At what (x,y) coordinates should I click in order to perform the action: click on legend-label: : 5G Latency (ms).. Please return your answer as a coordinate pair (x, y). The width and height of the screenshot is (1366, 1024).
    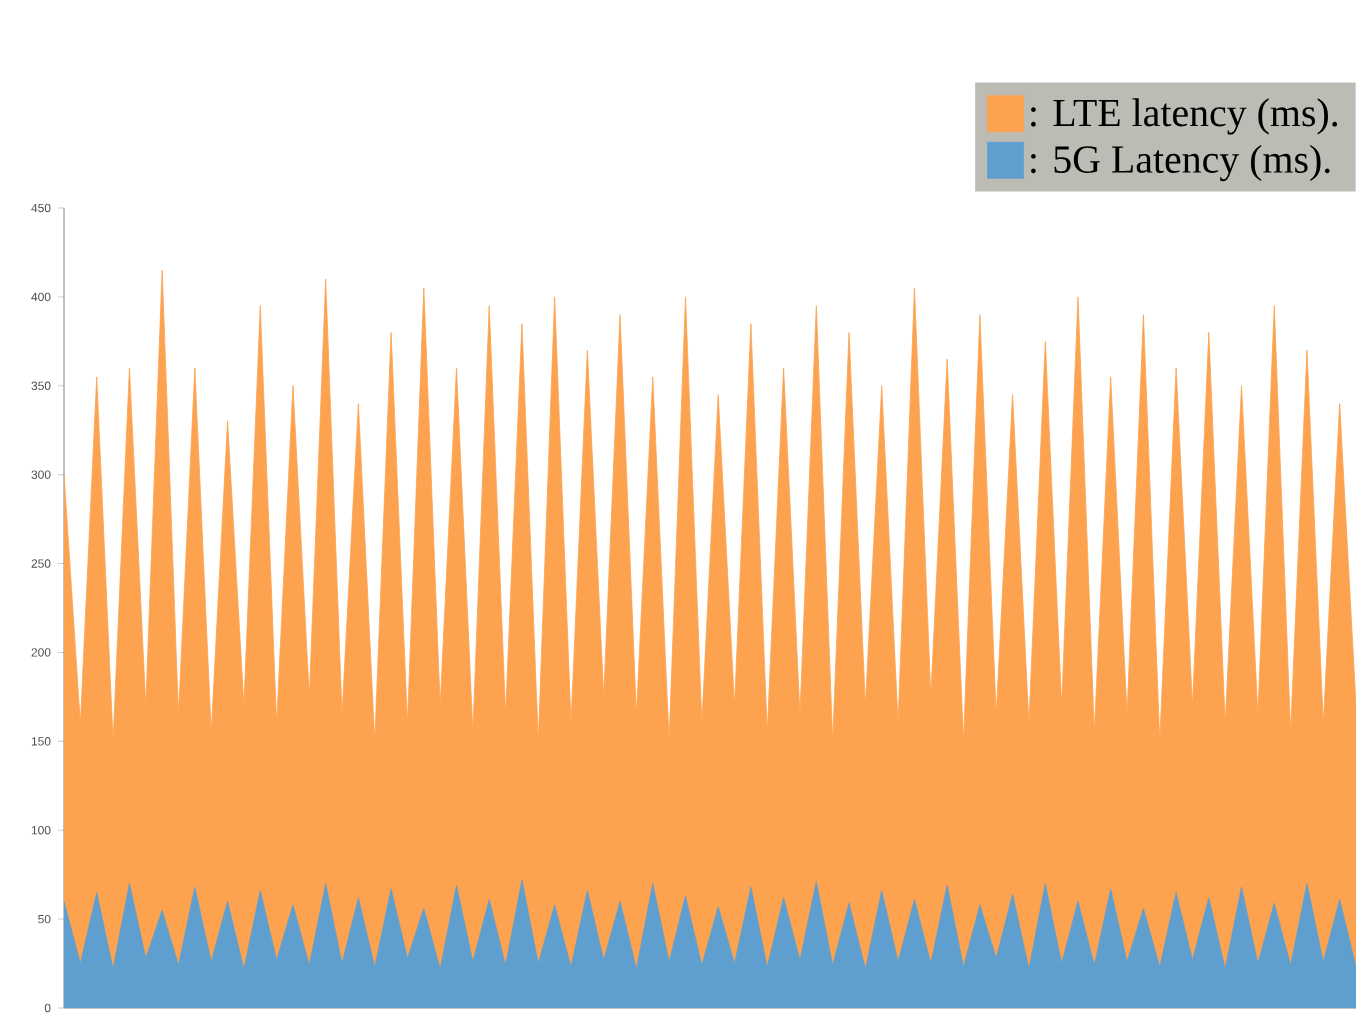
    Looking at the image, I should click on (1180, 163).